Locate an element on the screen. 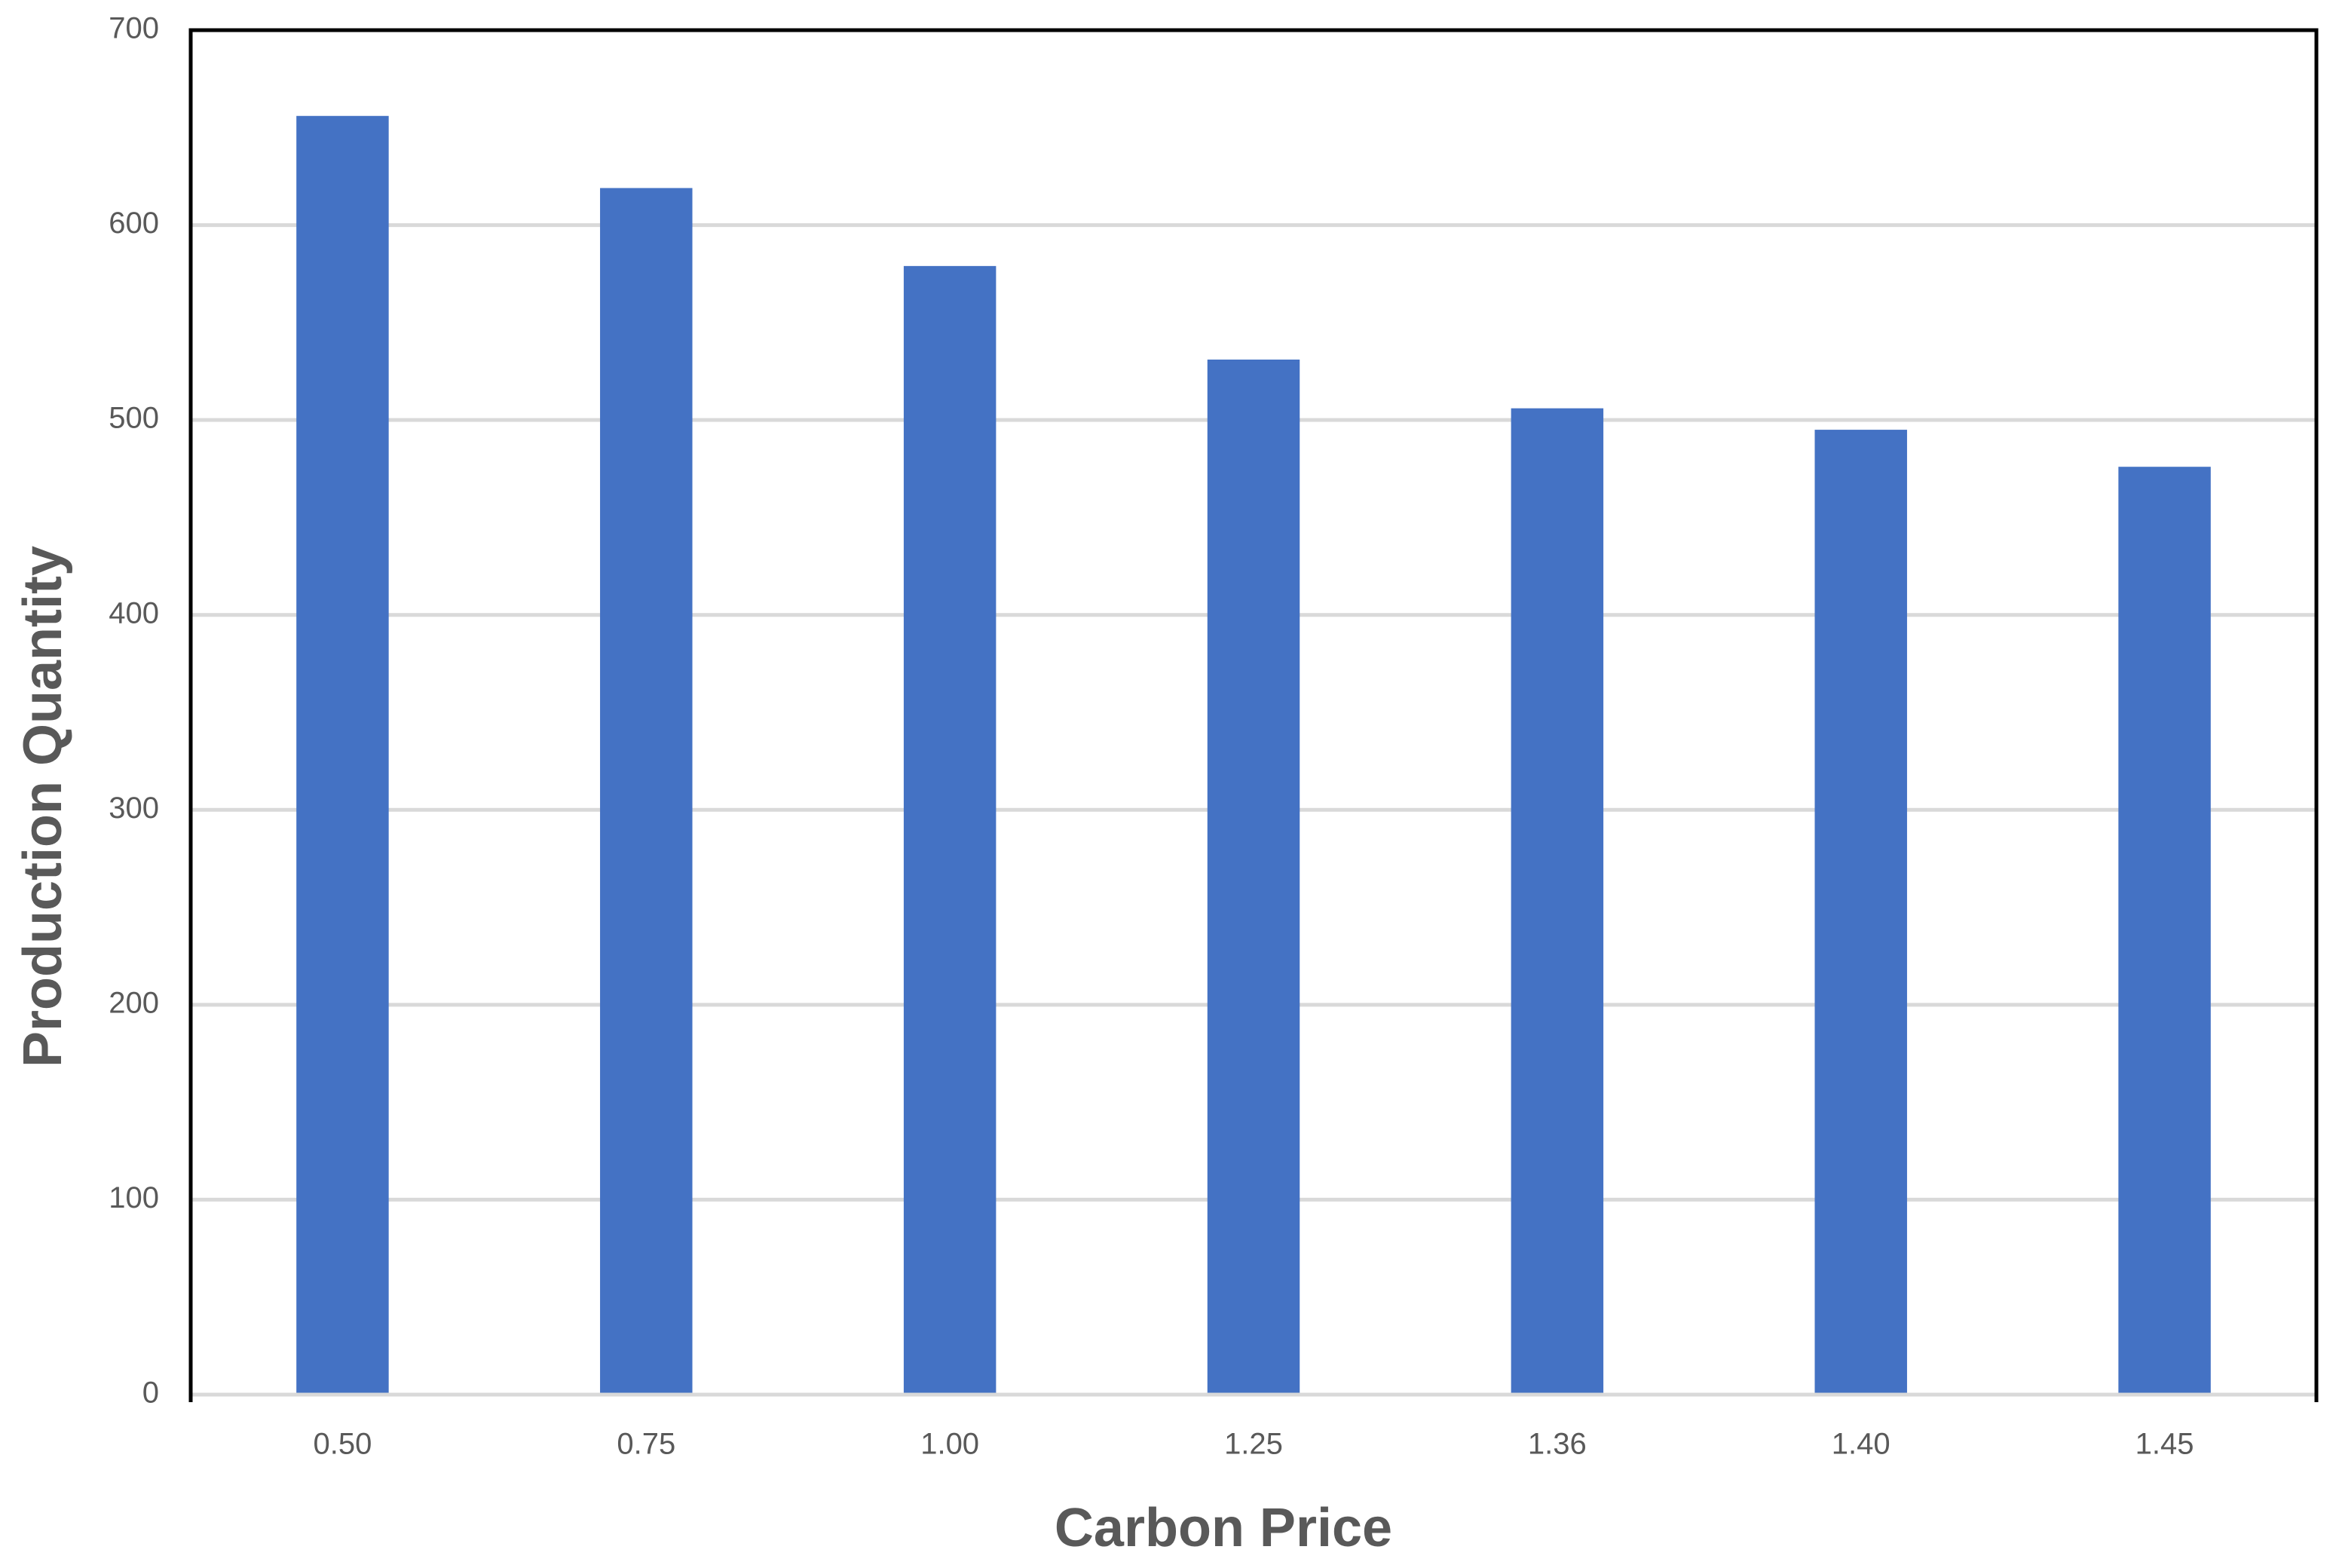 This screenshot has height=1568, width=2336. y-tick-label: 0 is located at coordinates (150, 1393).